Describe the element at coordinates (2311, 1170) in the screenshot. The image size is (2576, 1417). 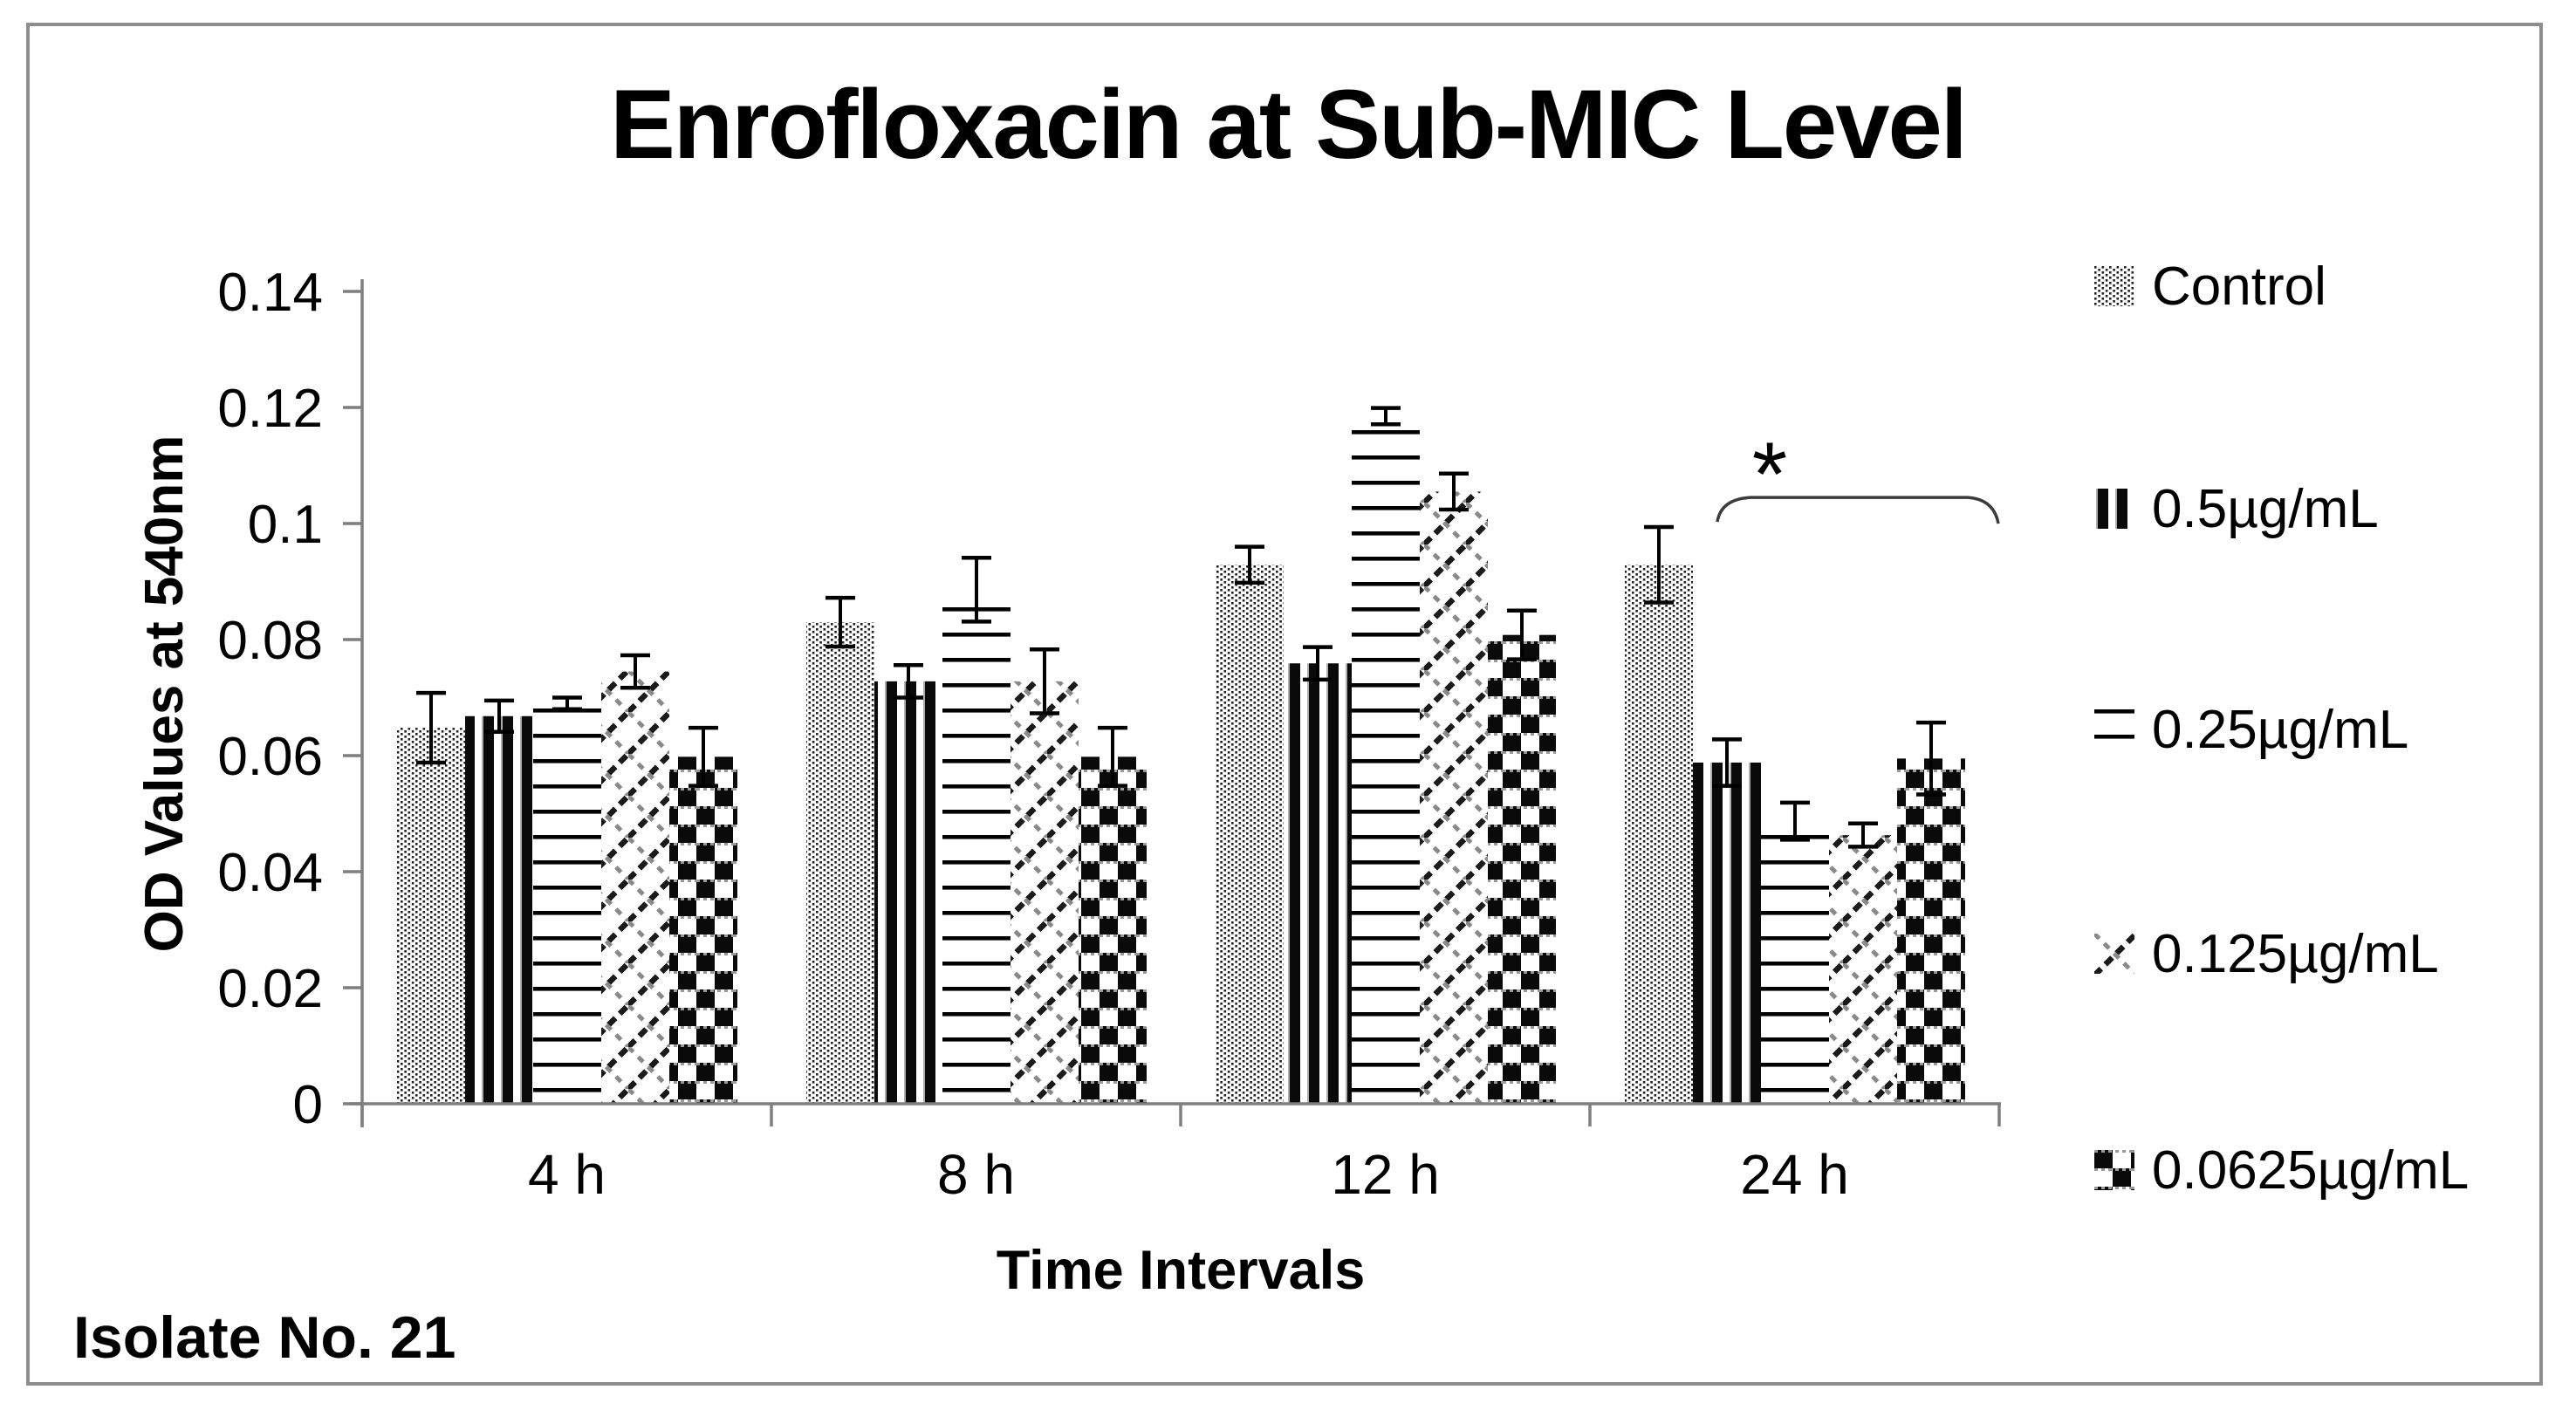
I see `legend-label: 0.0625µg/mL` at that location.